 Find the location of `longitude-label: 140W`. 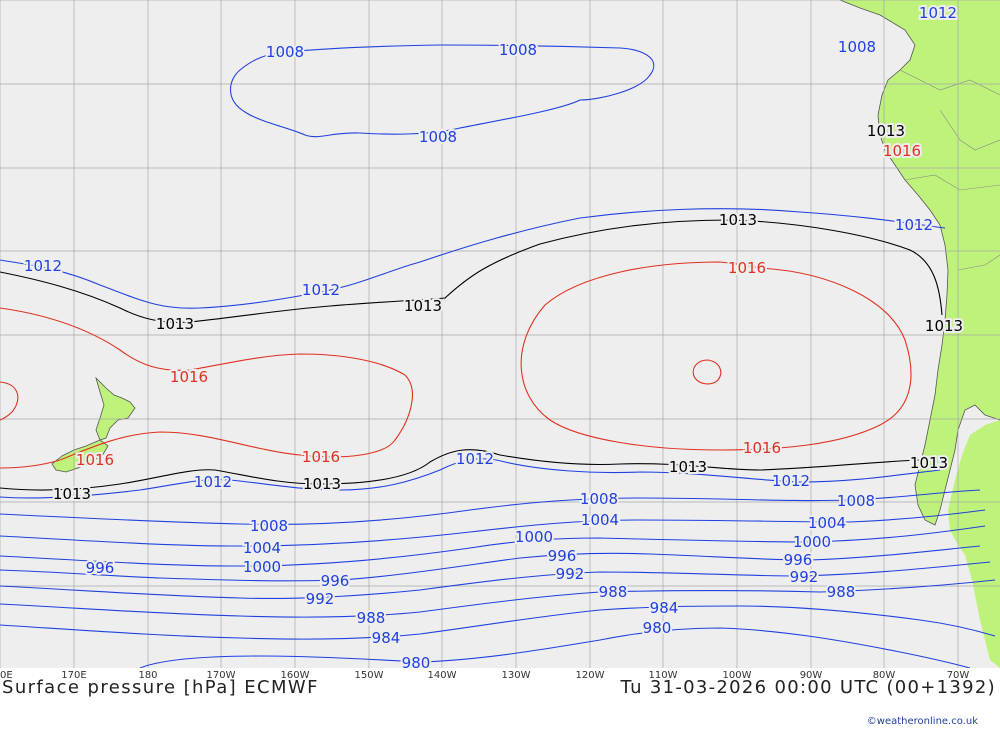

longitude-label: 140W is located at coordinates (442, 675).